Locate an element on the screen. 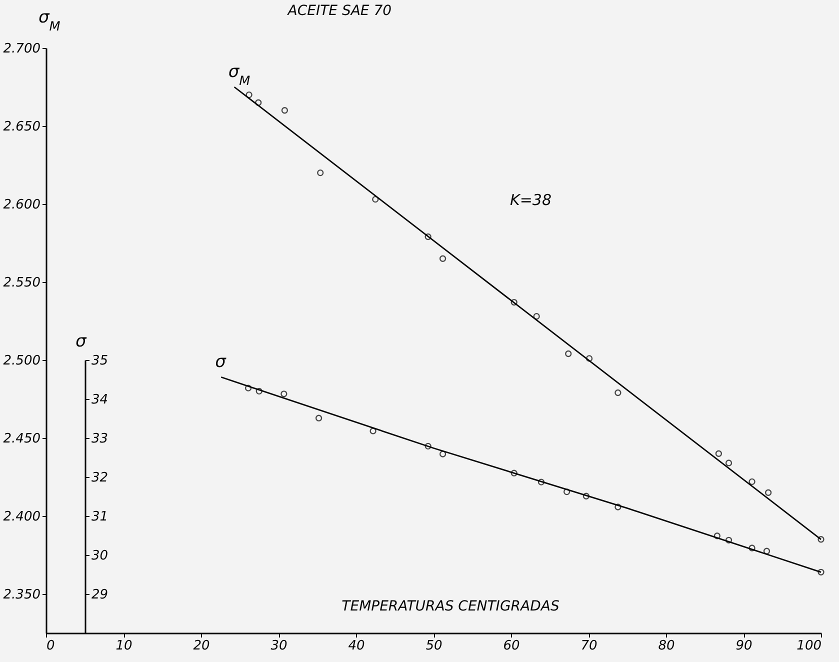 The image size is (839, 662). x-tick-label: 70 is located at coordinates (589, 646).